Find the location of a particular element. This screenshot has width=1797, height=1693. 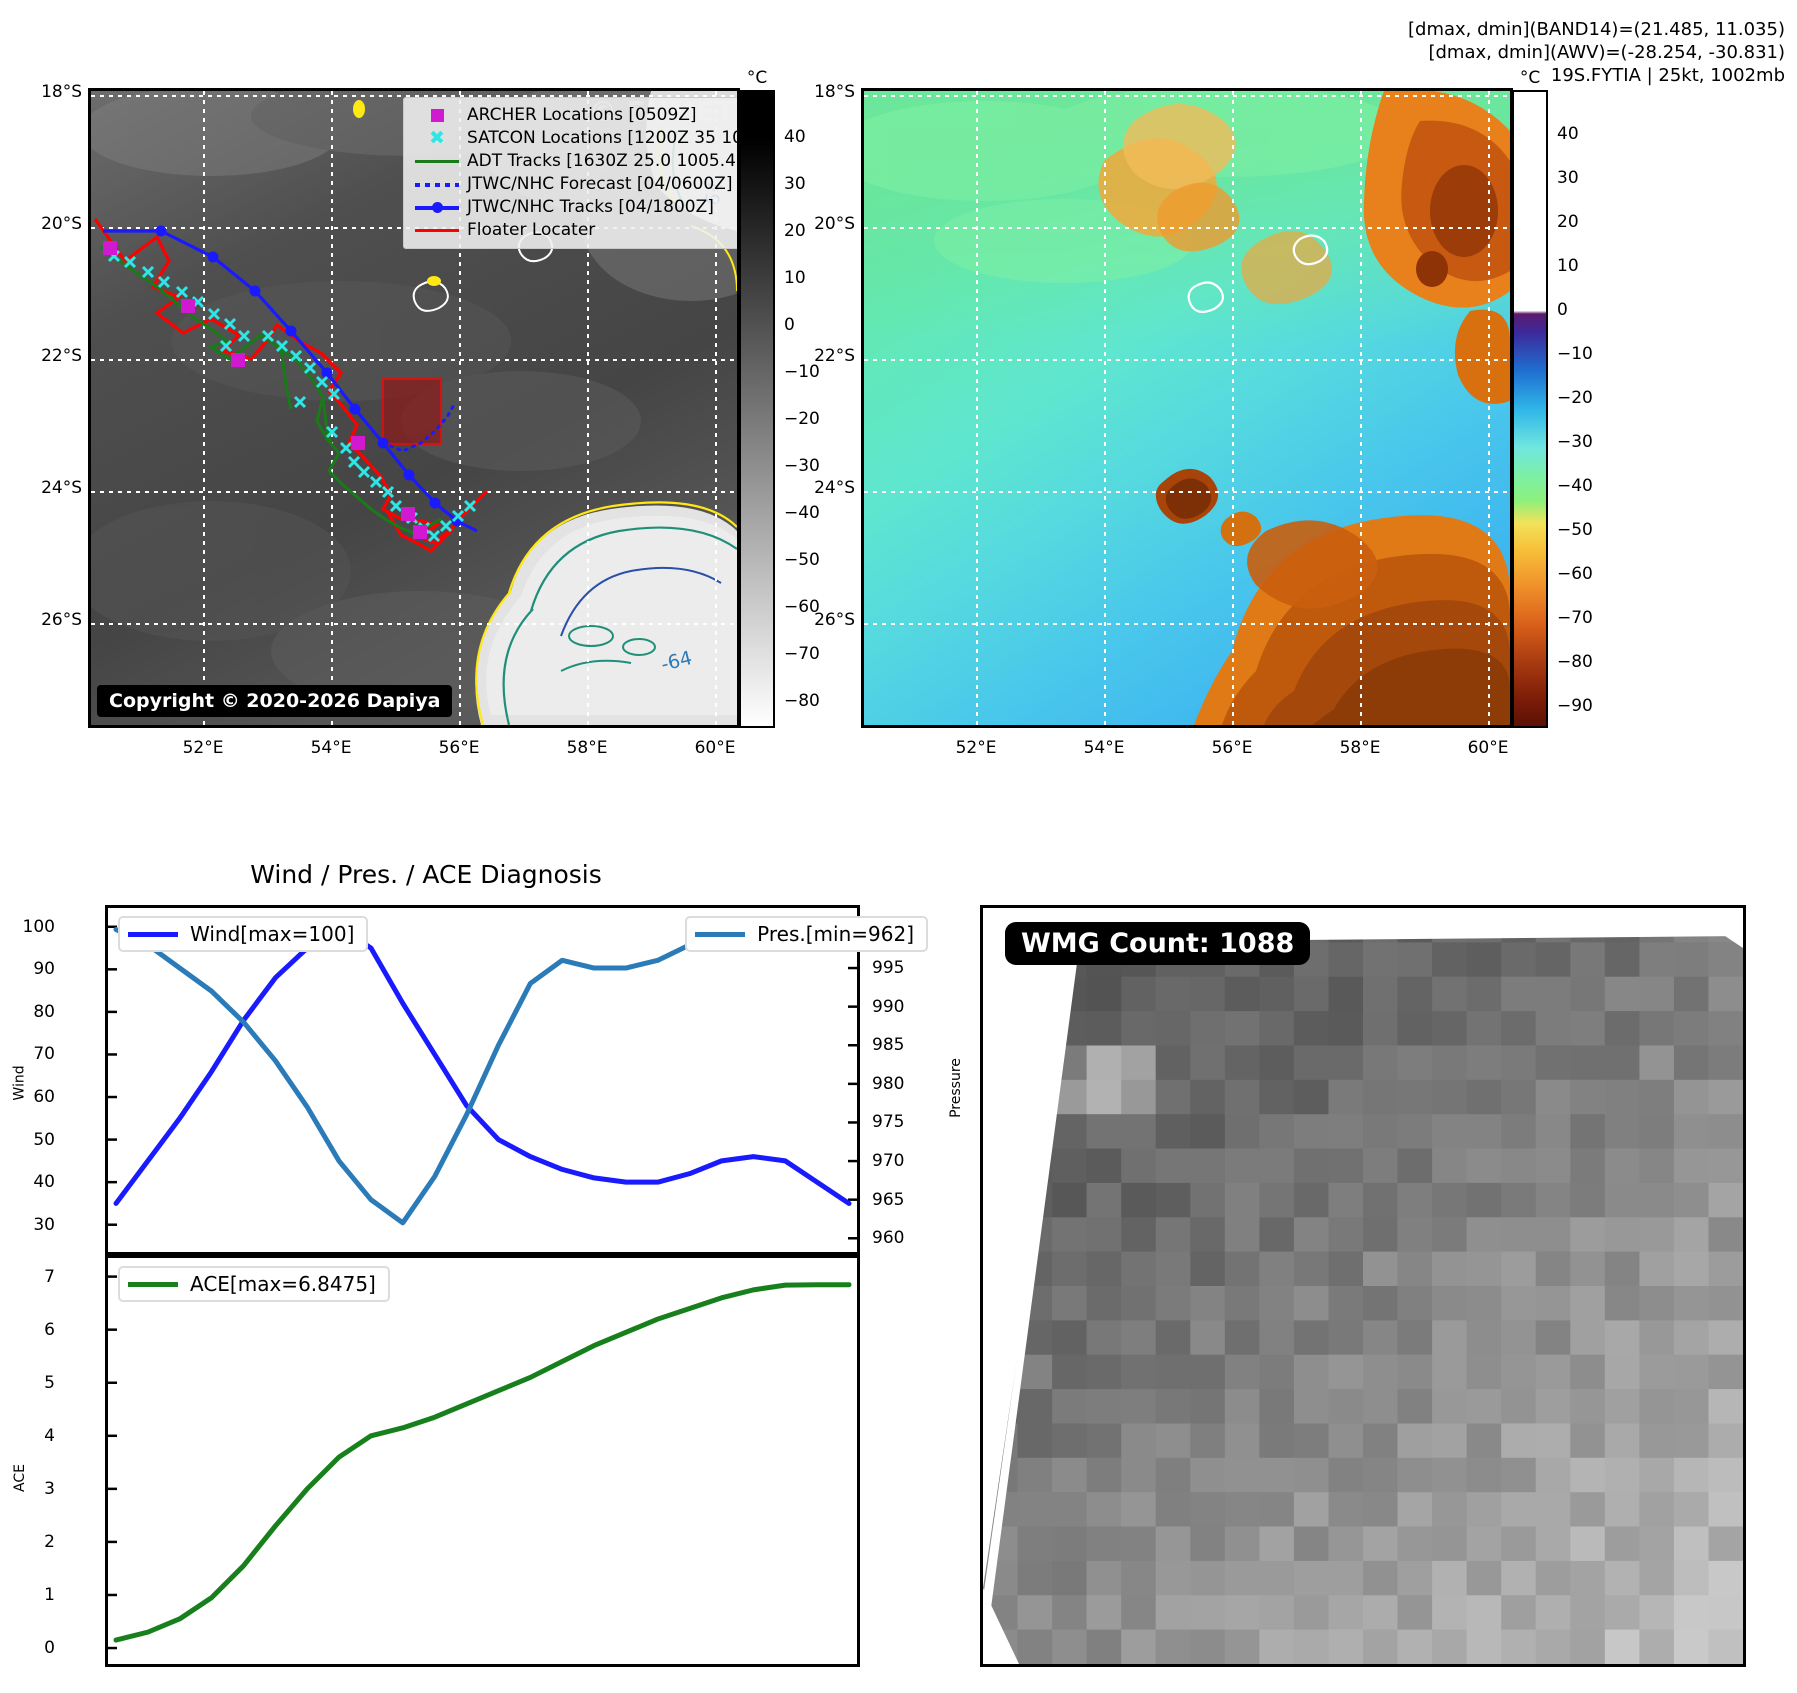

ace-plot is located at coordinates (480, 1462).